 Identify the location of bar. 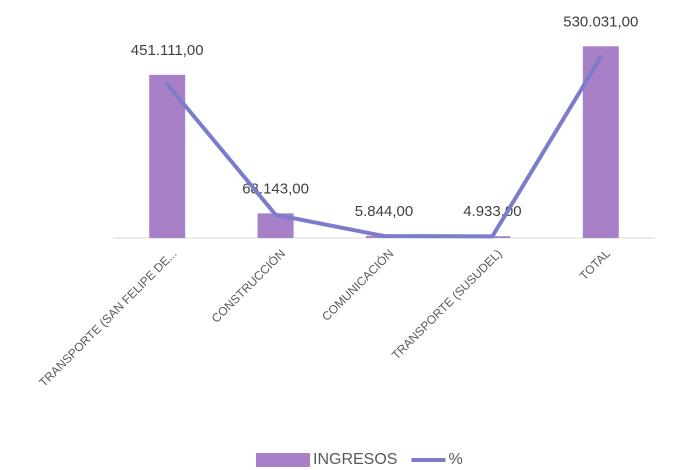
(167, 156).